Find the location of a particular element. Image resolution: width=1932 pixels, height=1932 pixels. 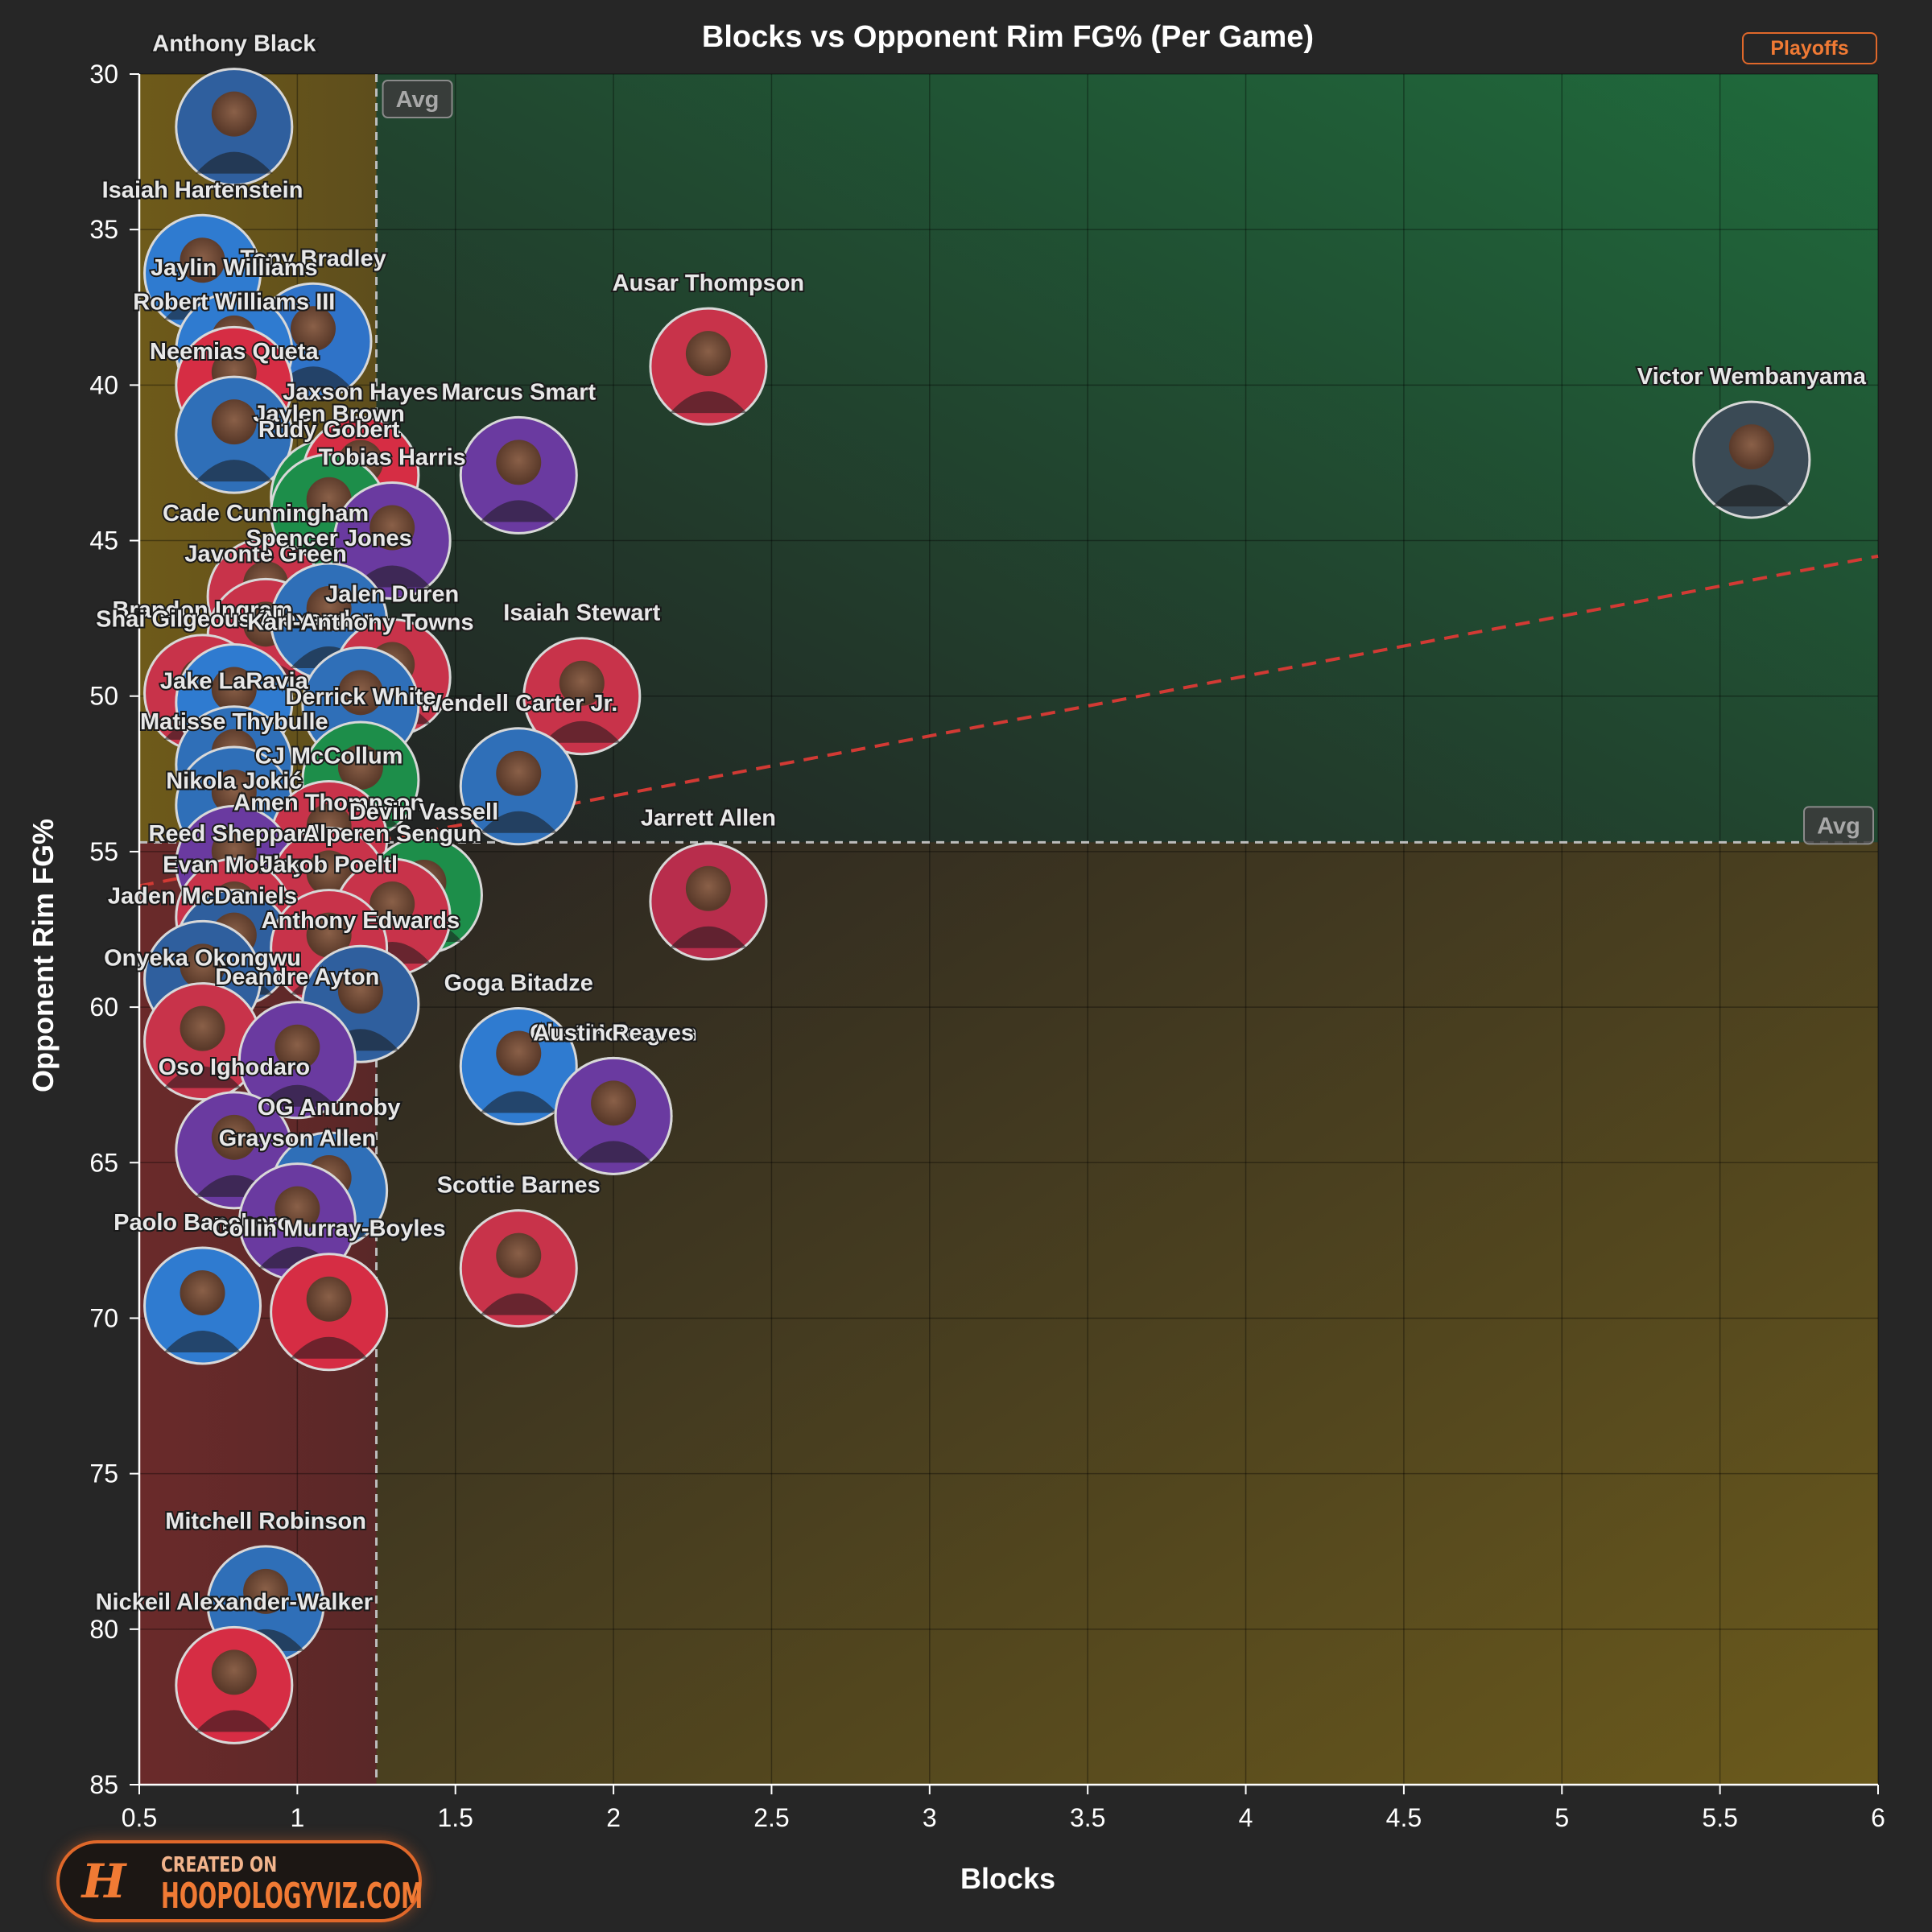

player-label-onyeka-okongwu: Onyeka Okongwu is located at coordinates (202, 959).